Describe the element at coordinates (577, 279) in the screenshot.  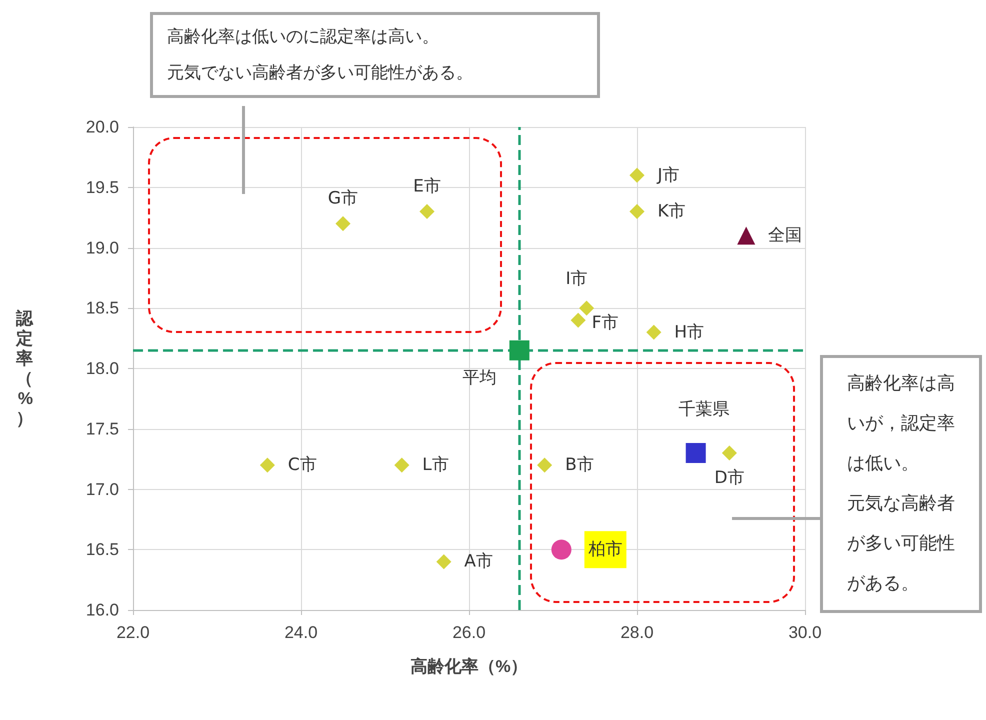
I see `series-label: I市` at that location.